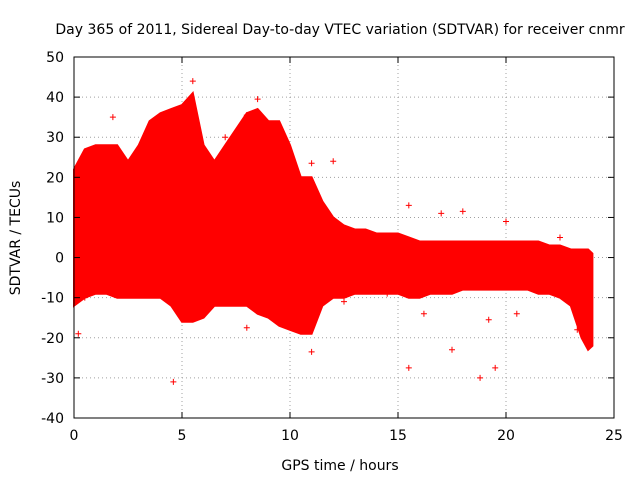 The width and height of the screenshot is (640, 480). Describe the element at coordinates (52, 339) in the screenshot. I see `y-tick-label: -20` at that location.